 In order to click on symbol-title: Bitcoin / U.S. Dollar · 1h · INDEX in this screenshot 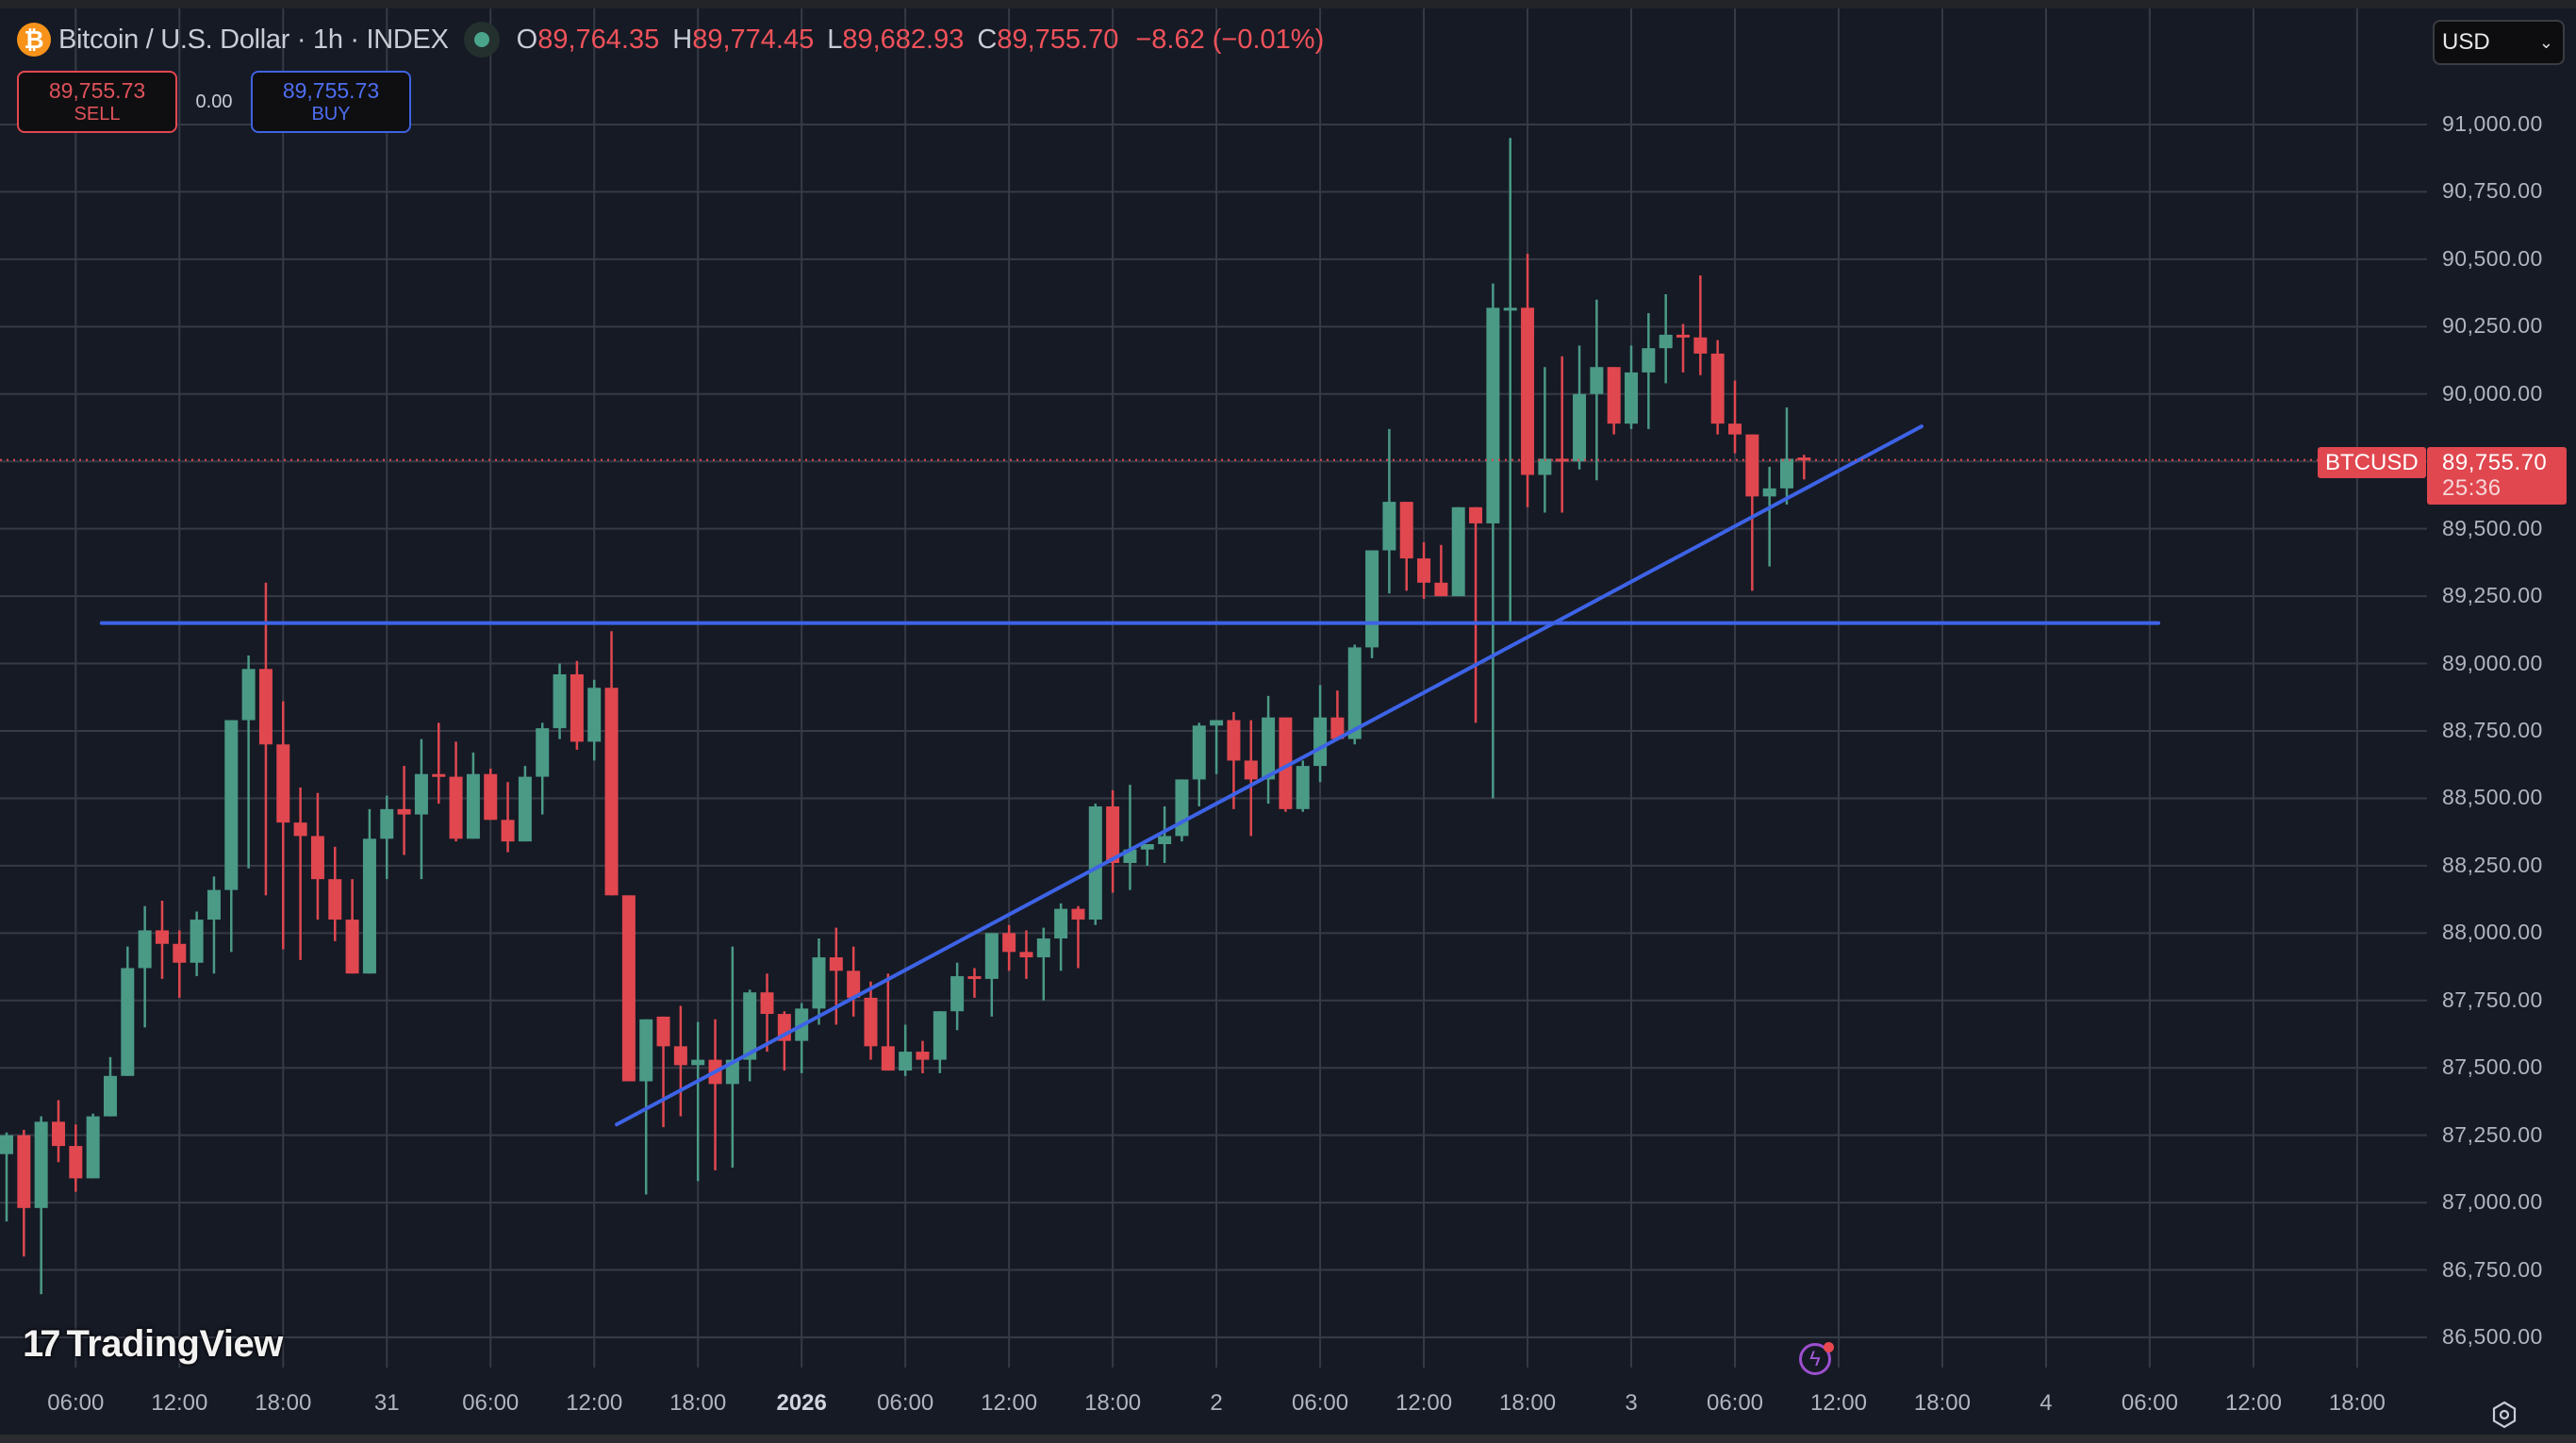, I will do `click(253, 39)`.